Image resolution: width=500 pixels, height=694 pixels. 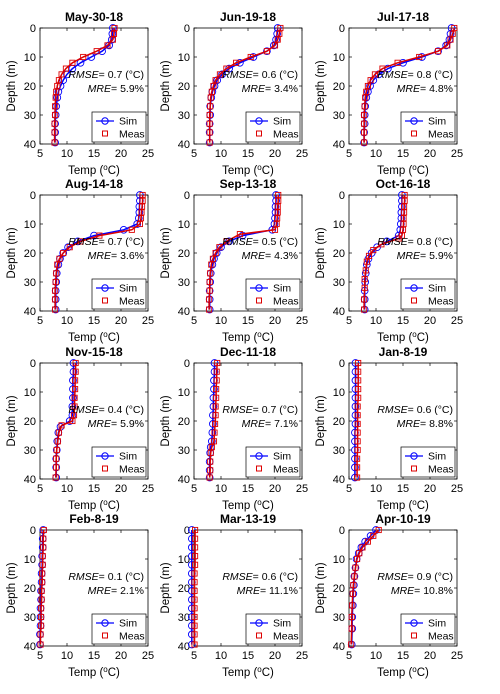 I want to click on mre-annotation: MRE= 5.9%, so click(x=116, y=424).